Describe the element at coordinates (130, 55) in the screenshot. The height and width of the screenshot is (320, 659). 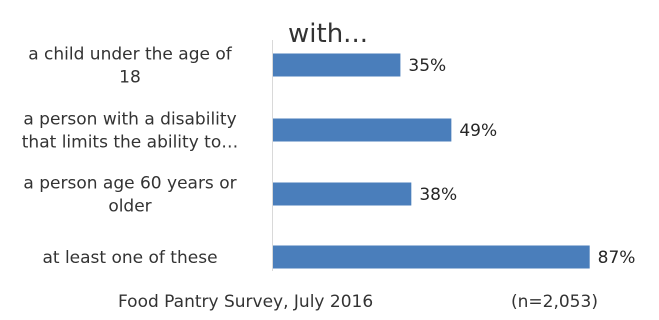
I see `category-label-0-line-0: a child under the age of` at that location.